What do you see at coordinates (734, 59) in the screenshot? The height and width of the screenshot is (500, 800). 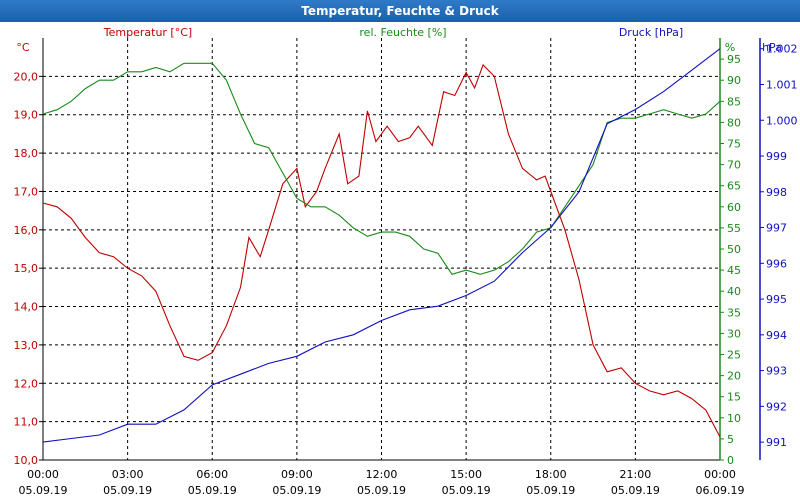 I see `humidity-tick-label: 95` at bounding box center [734, 59].